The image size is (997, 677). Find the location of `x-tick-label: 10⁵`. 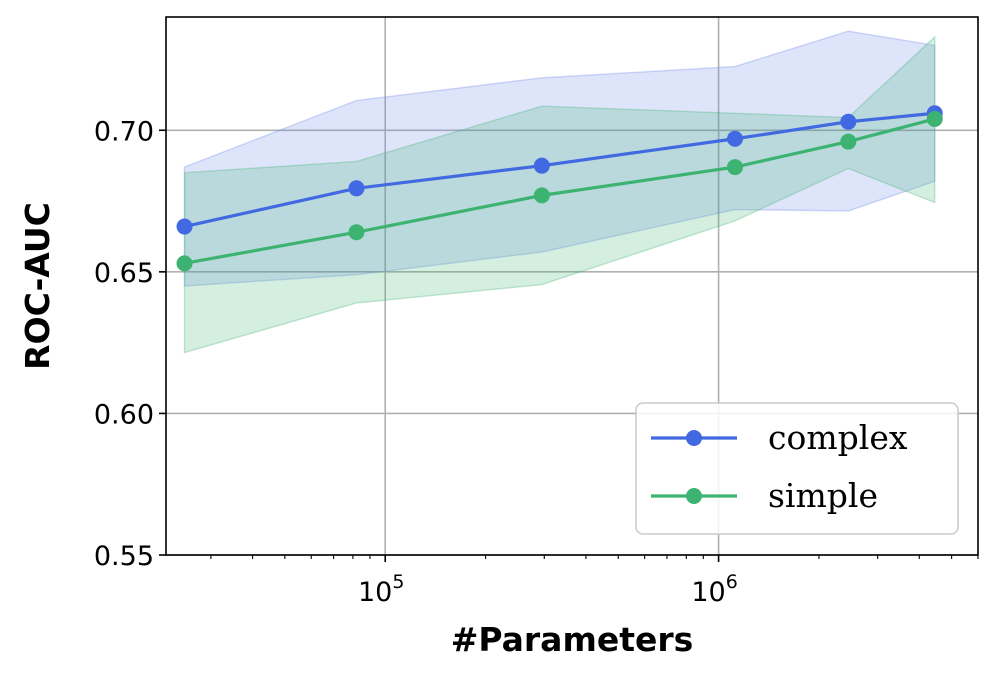

x-tick-label: 10⁵ is located at coordinates (381, 589).